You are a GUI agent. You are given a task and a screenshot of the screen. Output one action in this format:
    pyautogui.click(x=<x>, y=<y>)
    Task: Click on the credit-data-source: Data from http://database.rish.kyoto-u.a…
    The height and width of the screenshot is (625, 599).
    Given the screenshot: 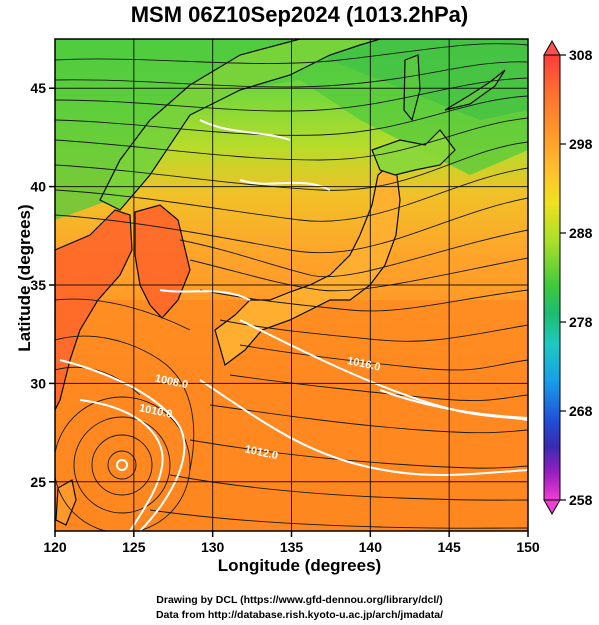 What is the action you would take?
    pyautogui.click(x=299, y=615)
    